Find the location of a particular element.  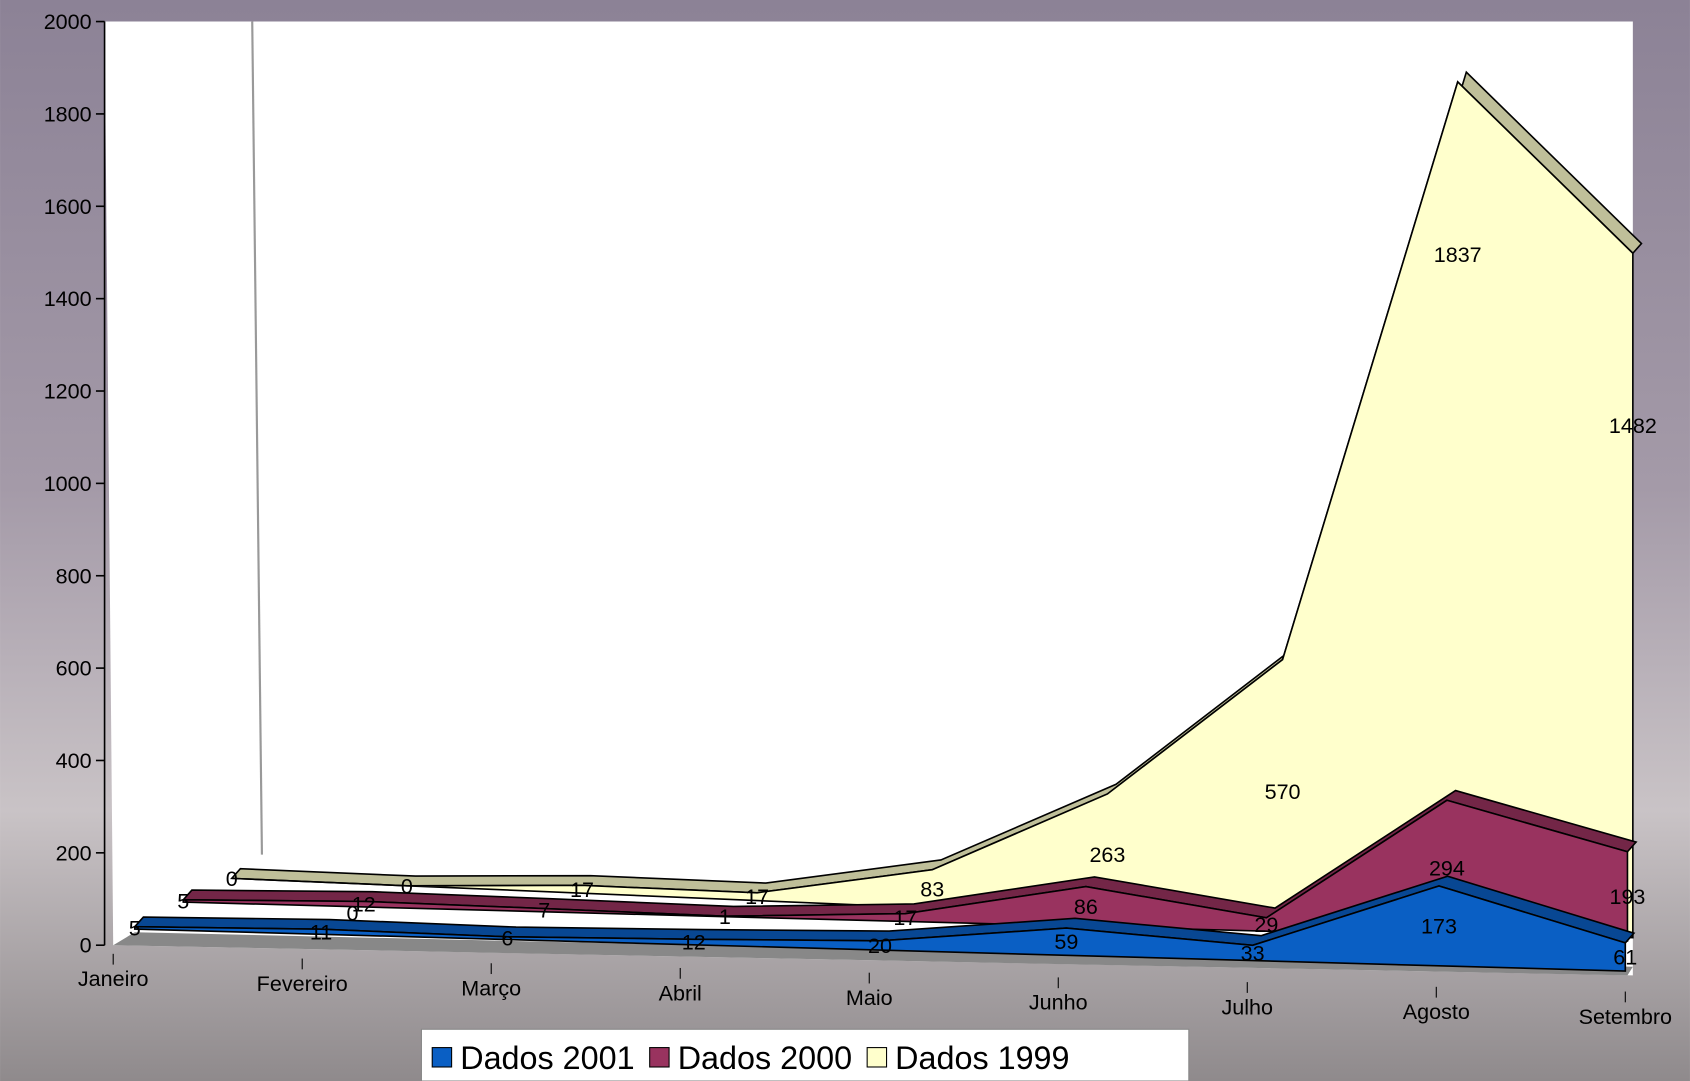

data-label: 29 is located at coordinates (1266, 924).